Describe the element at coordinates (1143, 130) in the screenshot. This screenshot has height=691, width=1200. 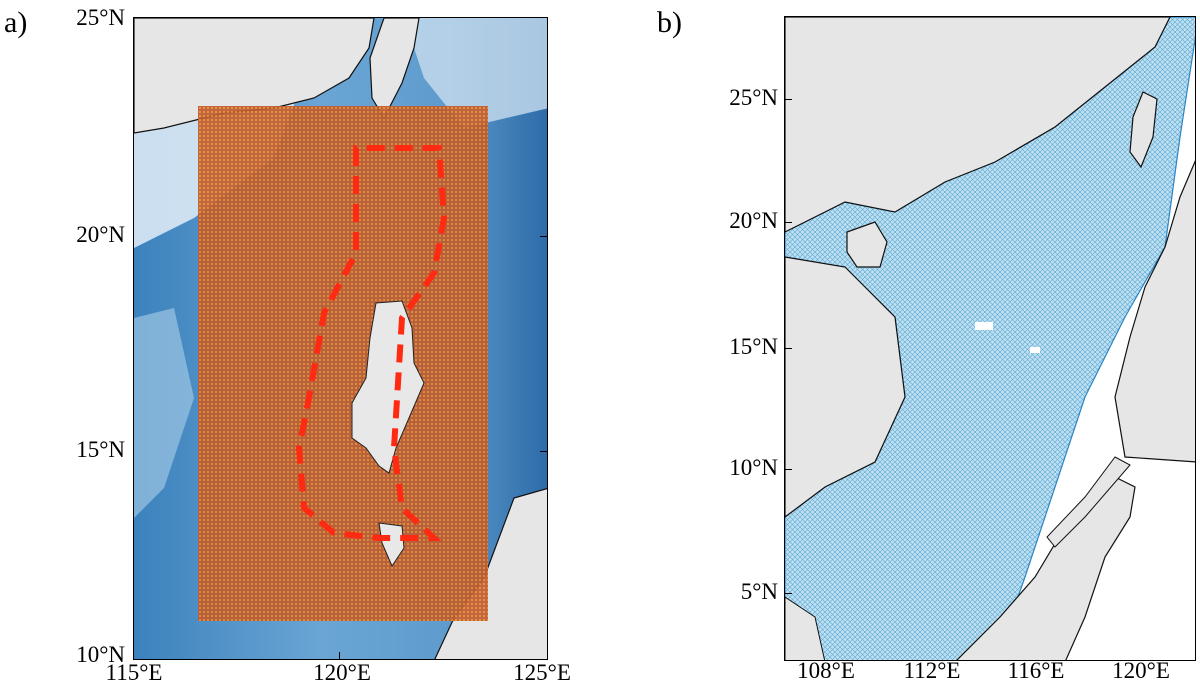
I see `panel-b-land-taiwan` at that location.